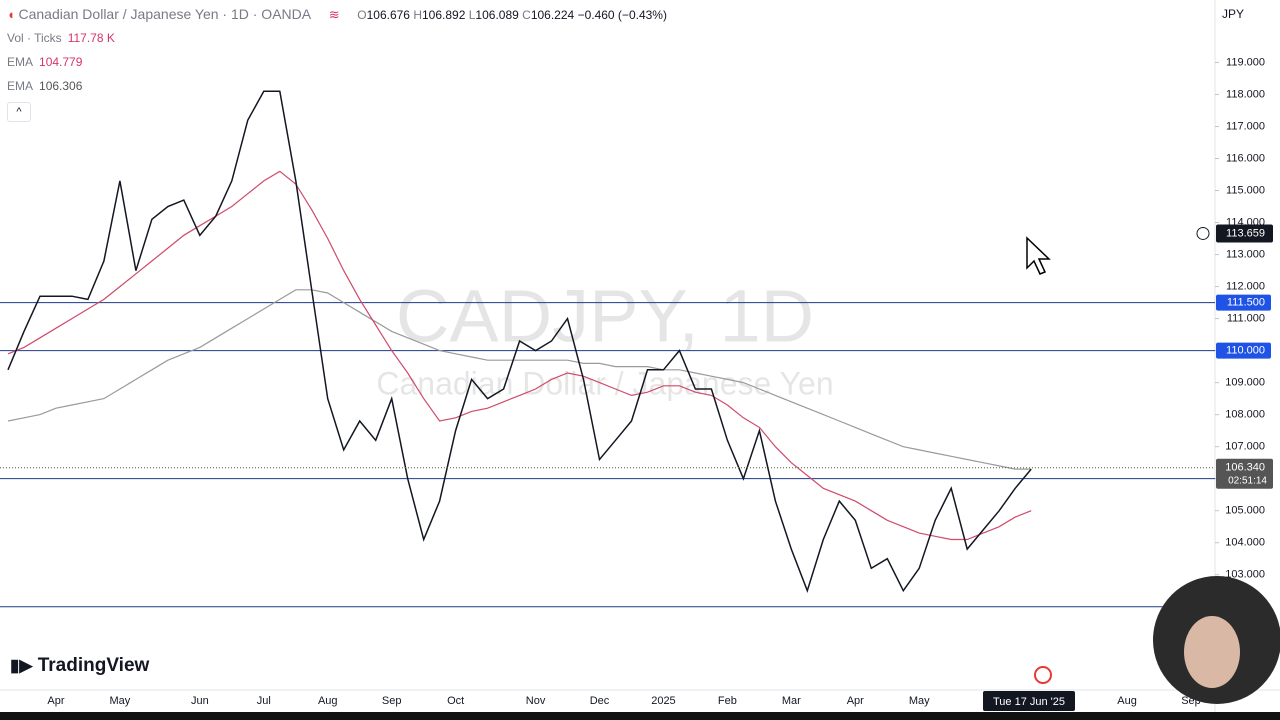 This screenshot has width=1280, height=720. I want to click on indicator-value: 106.306, so click(61, 86).